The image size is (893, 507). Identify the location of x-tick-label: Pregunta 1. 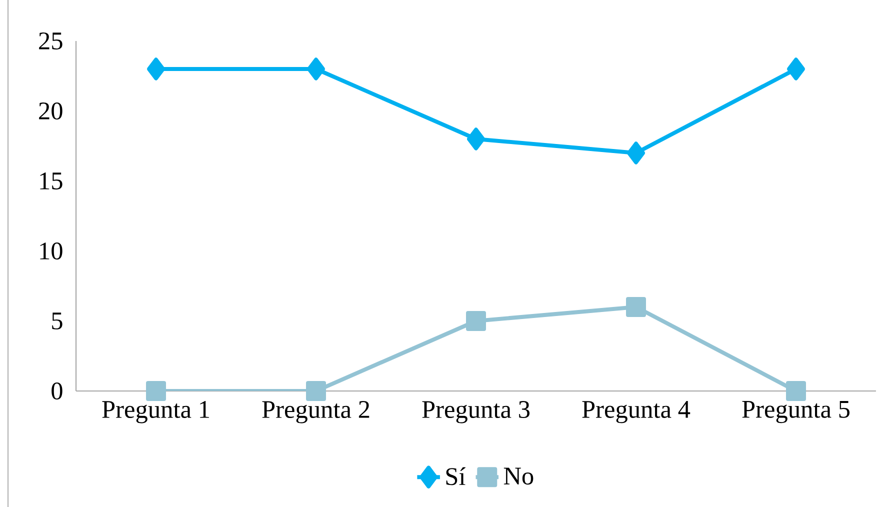
(155, 412).